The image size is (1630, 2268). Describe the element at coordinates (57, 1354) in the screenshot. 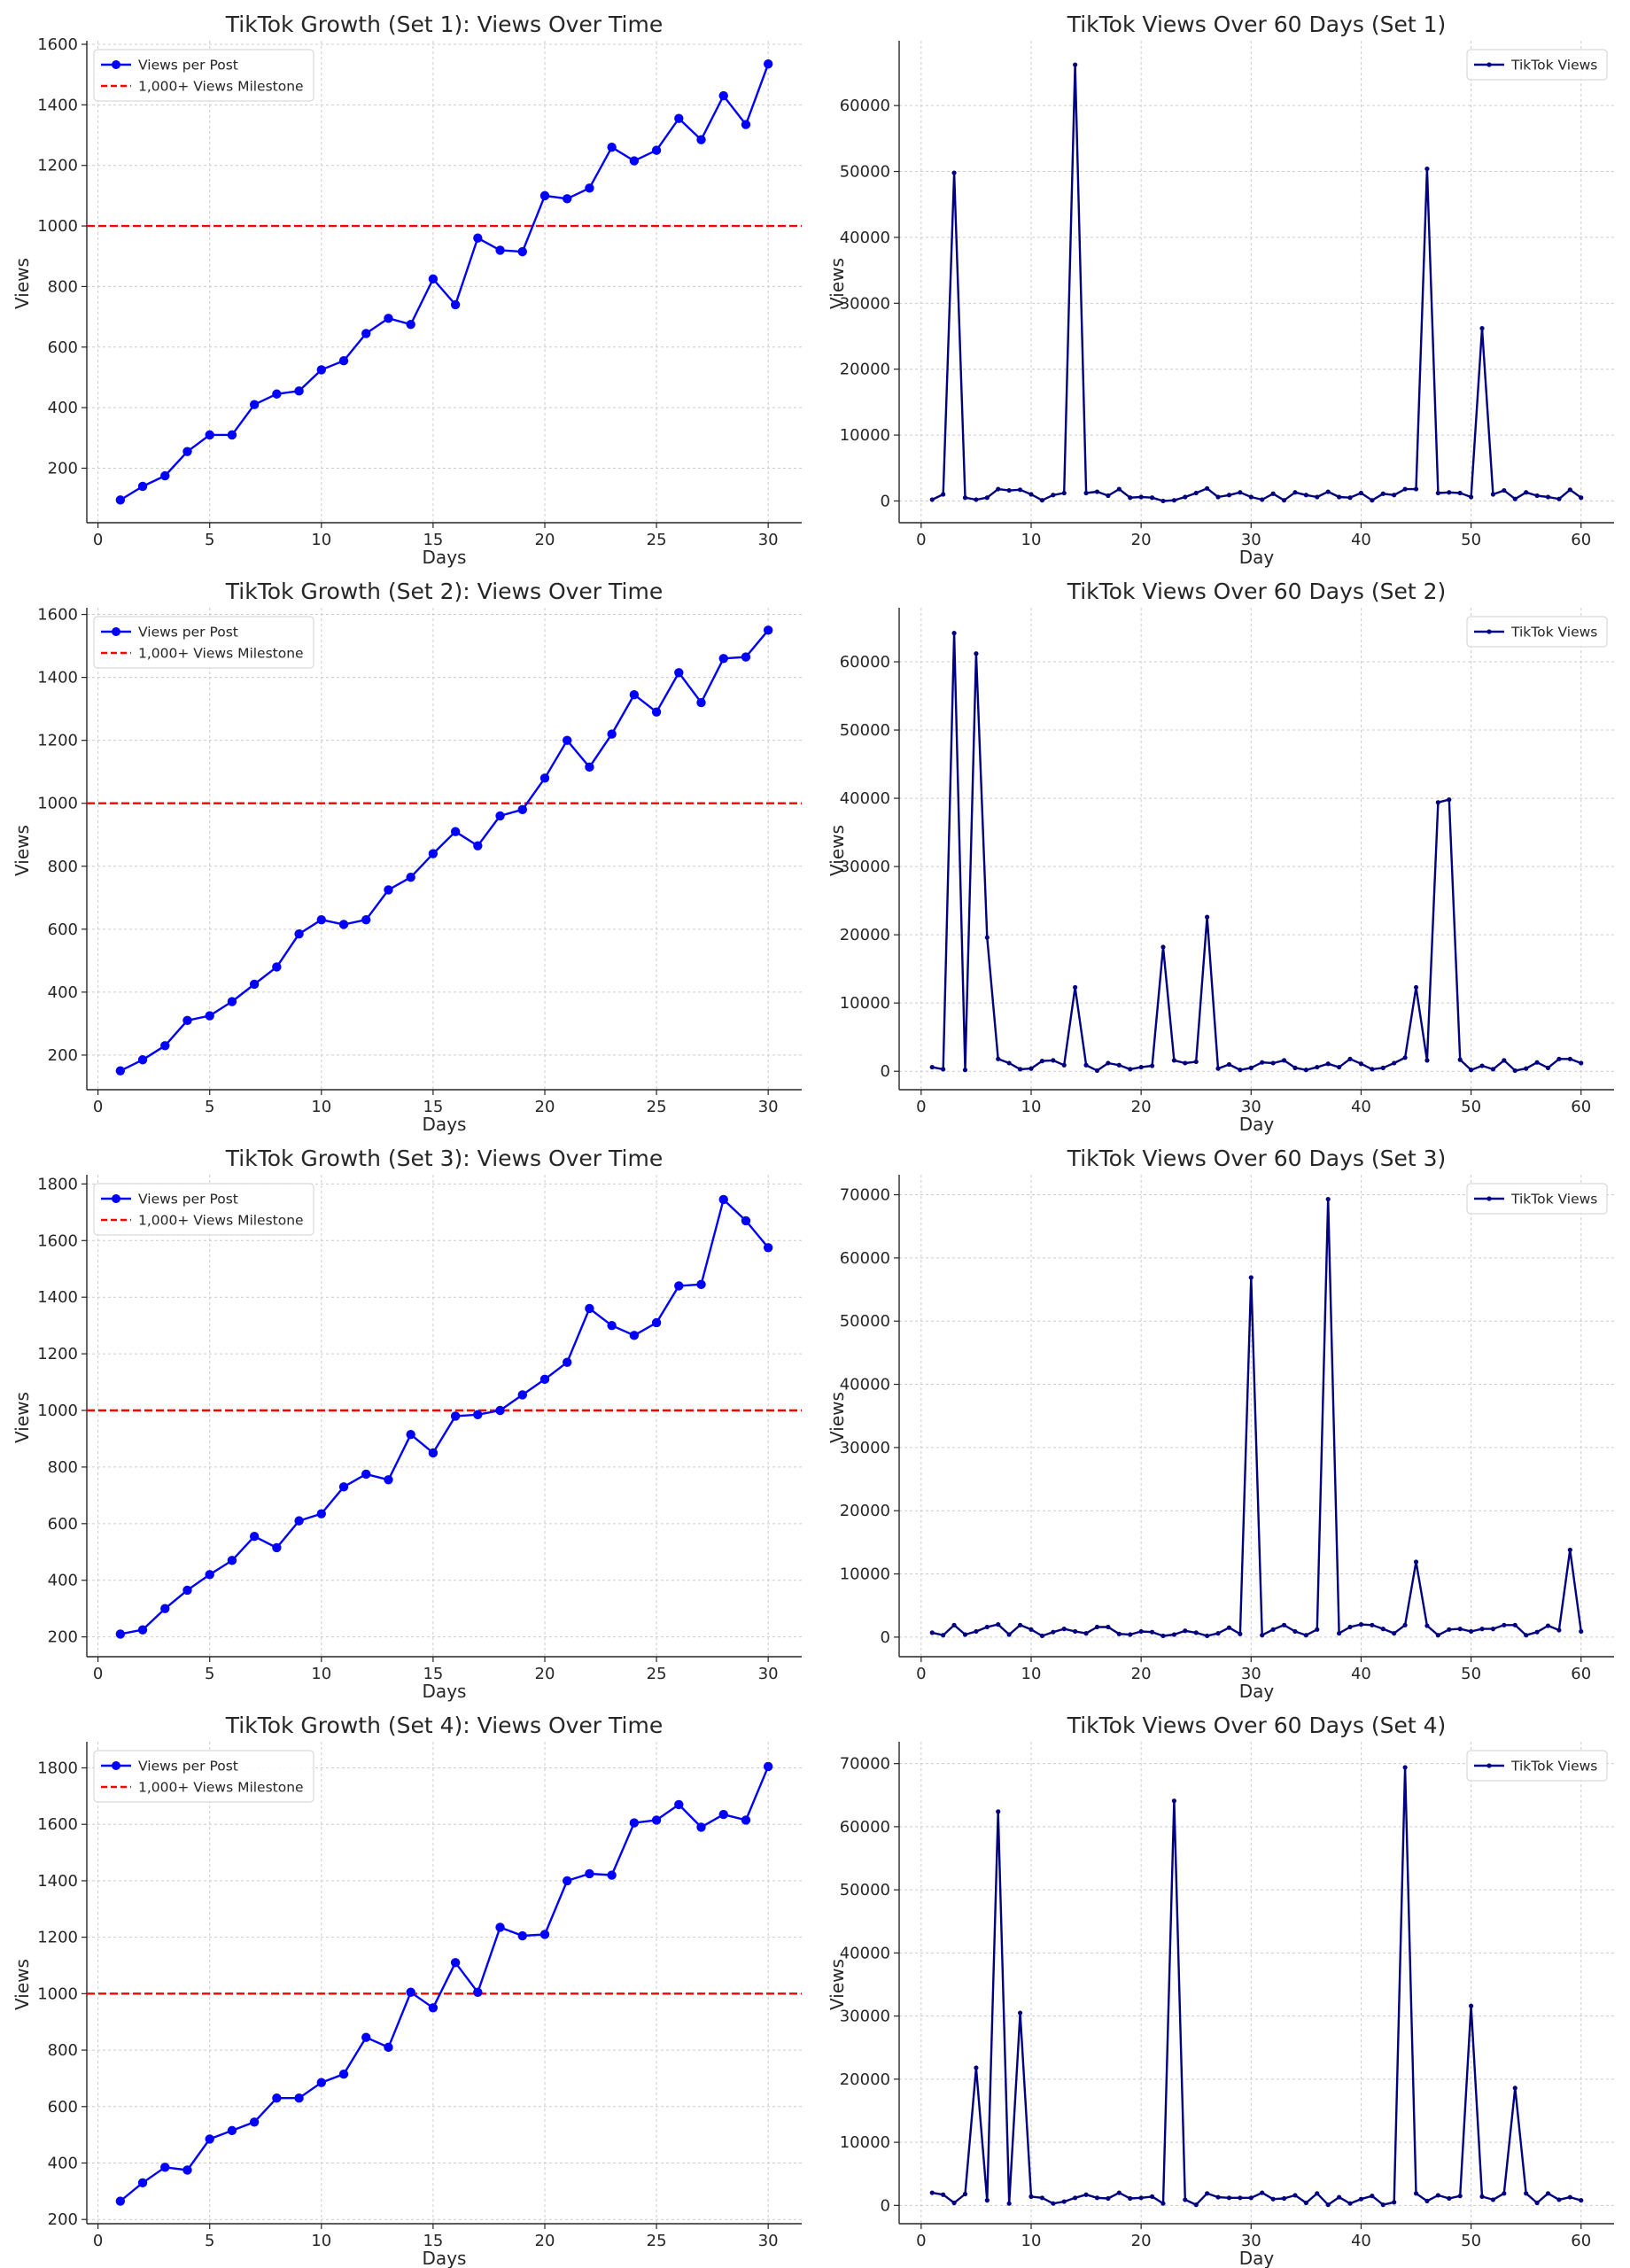

I see `y-tick-label: 1200` at that location.